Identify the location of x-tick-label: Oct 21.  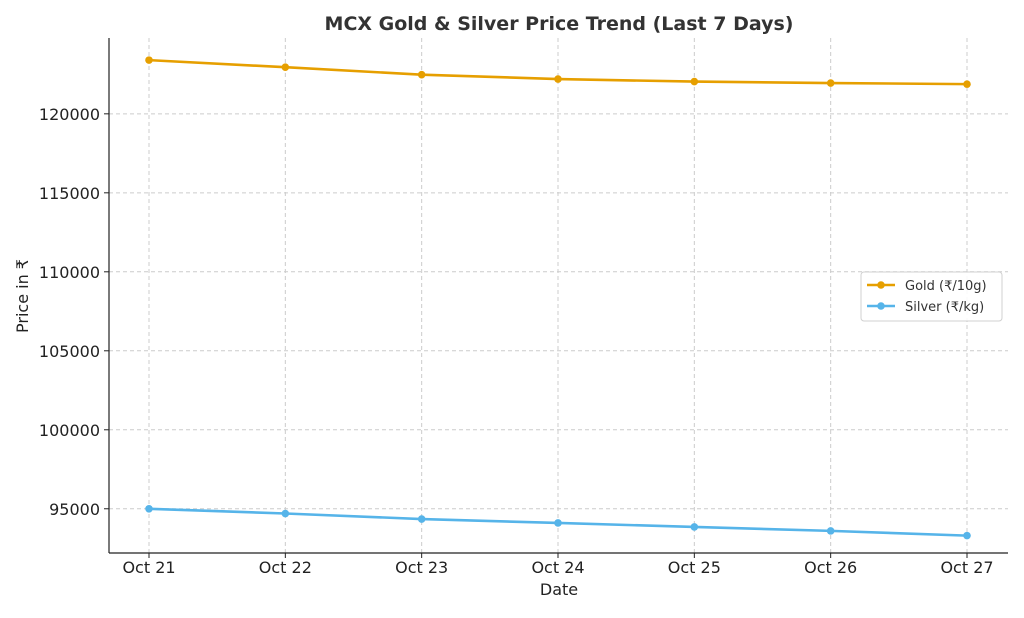
(148, 567).